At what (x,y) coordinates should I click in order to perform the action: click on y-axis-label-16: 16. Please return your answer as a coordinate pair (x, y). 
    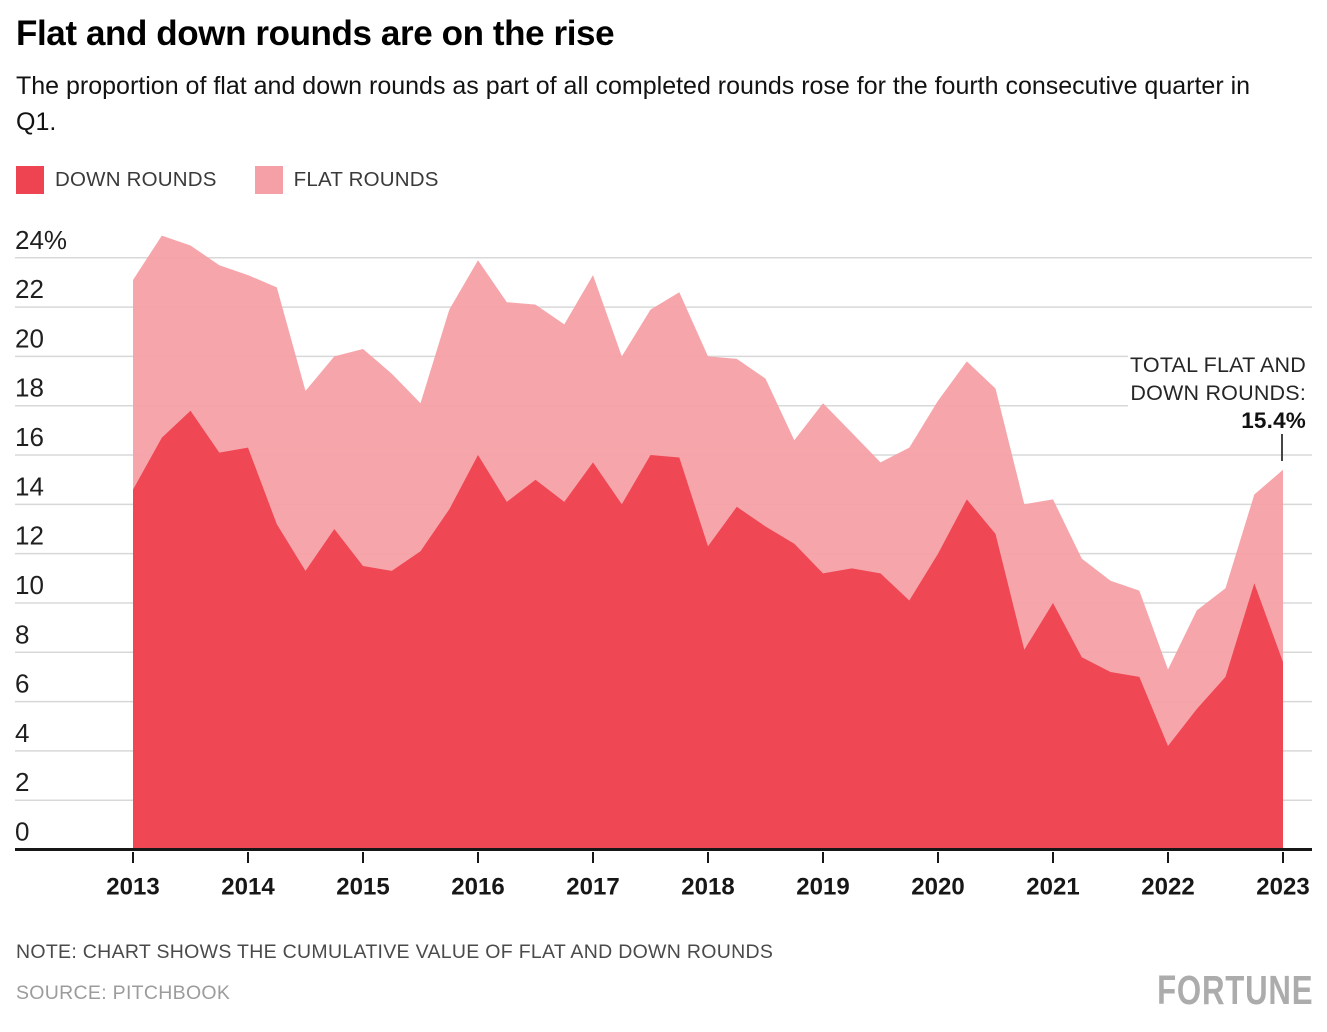
    Looking at the image, I should click on (29, 437).